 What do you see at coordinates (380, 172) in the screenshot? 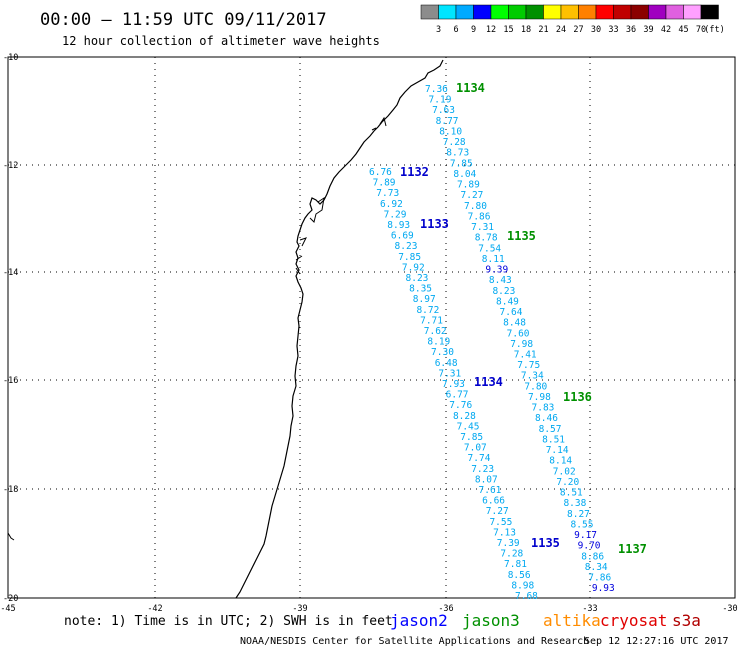
I see `wave-height-value: 6.76` at bounding box center [380, 172].